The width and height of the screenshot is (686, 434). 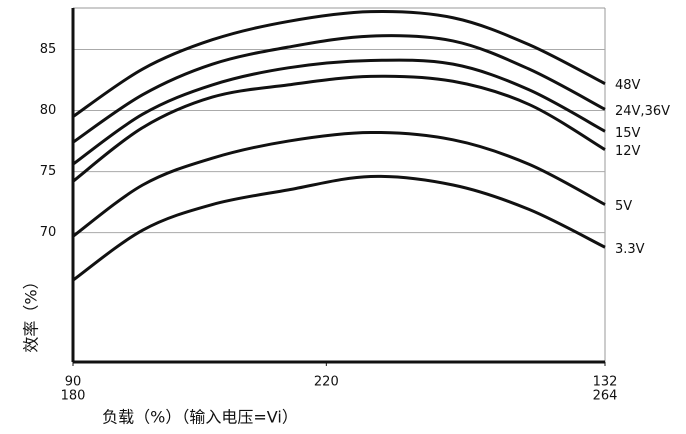 What do you see at coordinates (48, 171) in the screenshot?
I see `y-tick-label: 75` at bounding box center [48, 171].